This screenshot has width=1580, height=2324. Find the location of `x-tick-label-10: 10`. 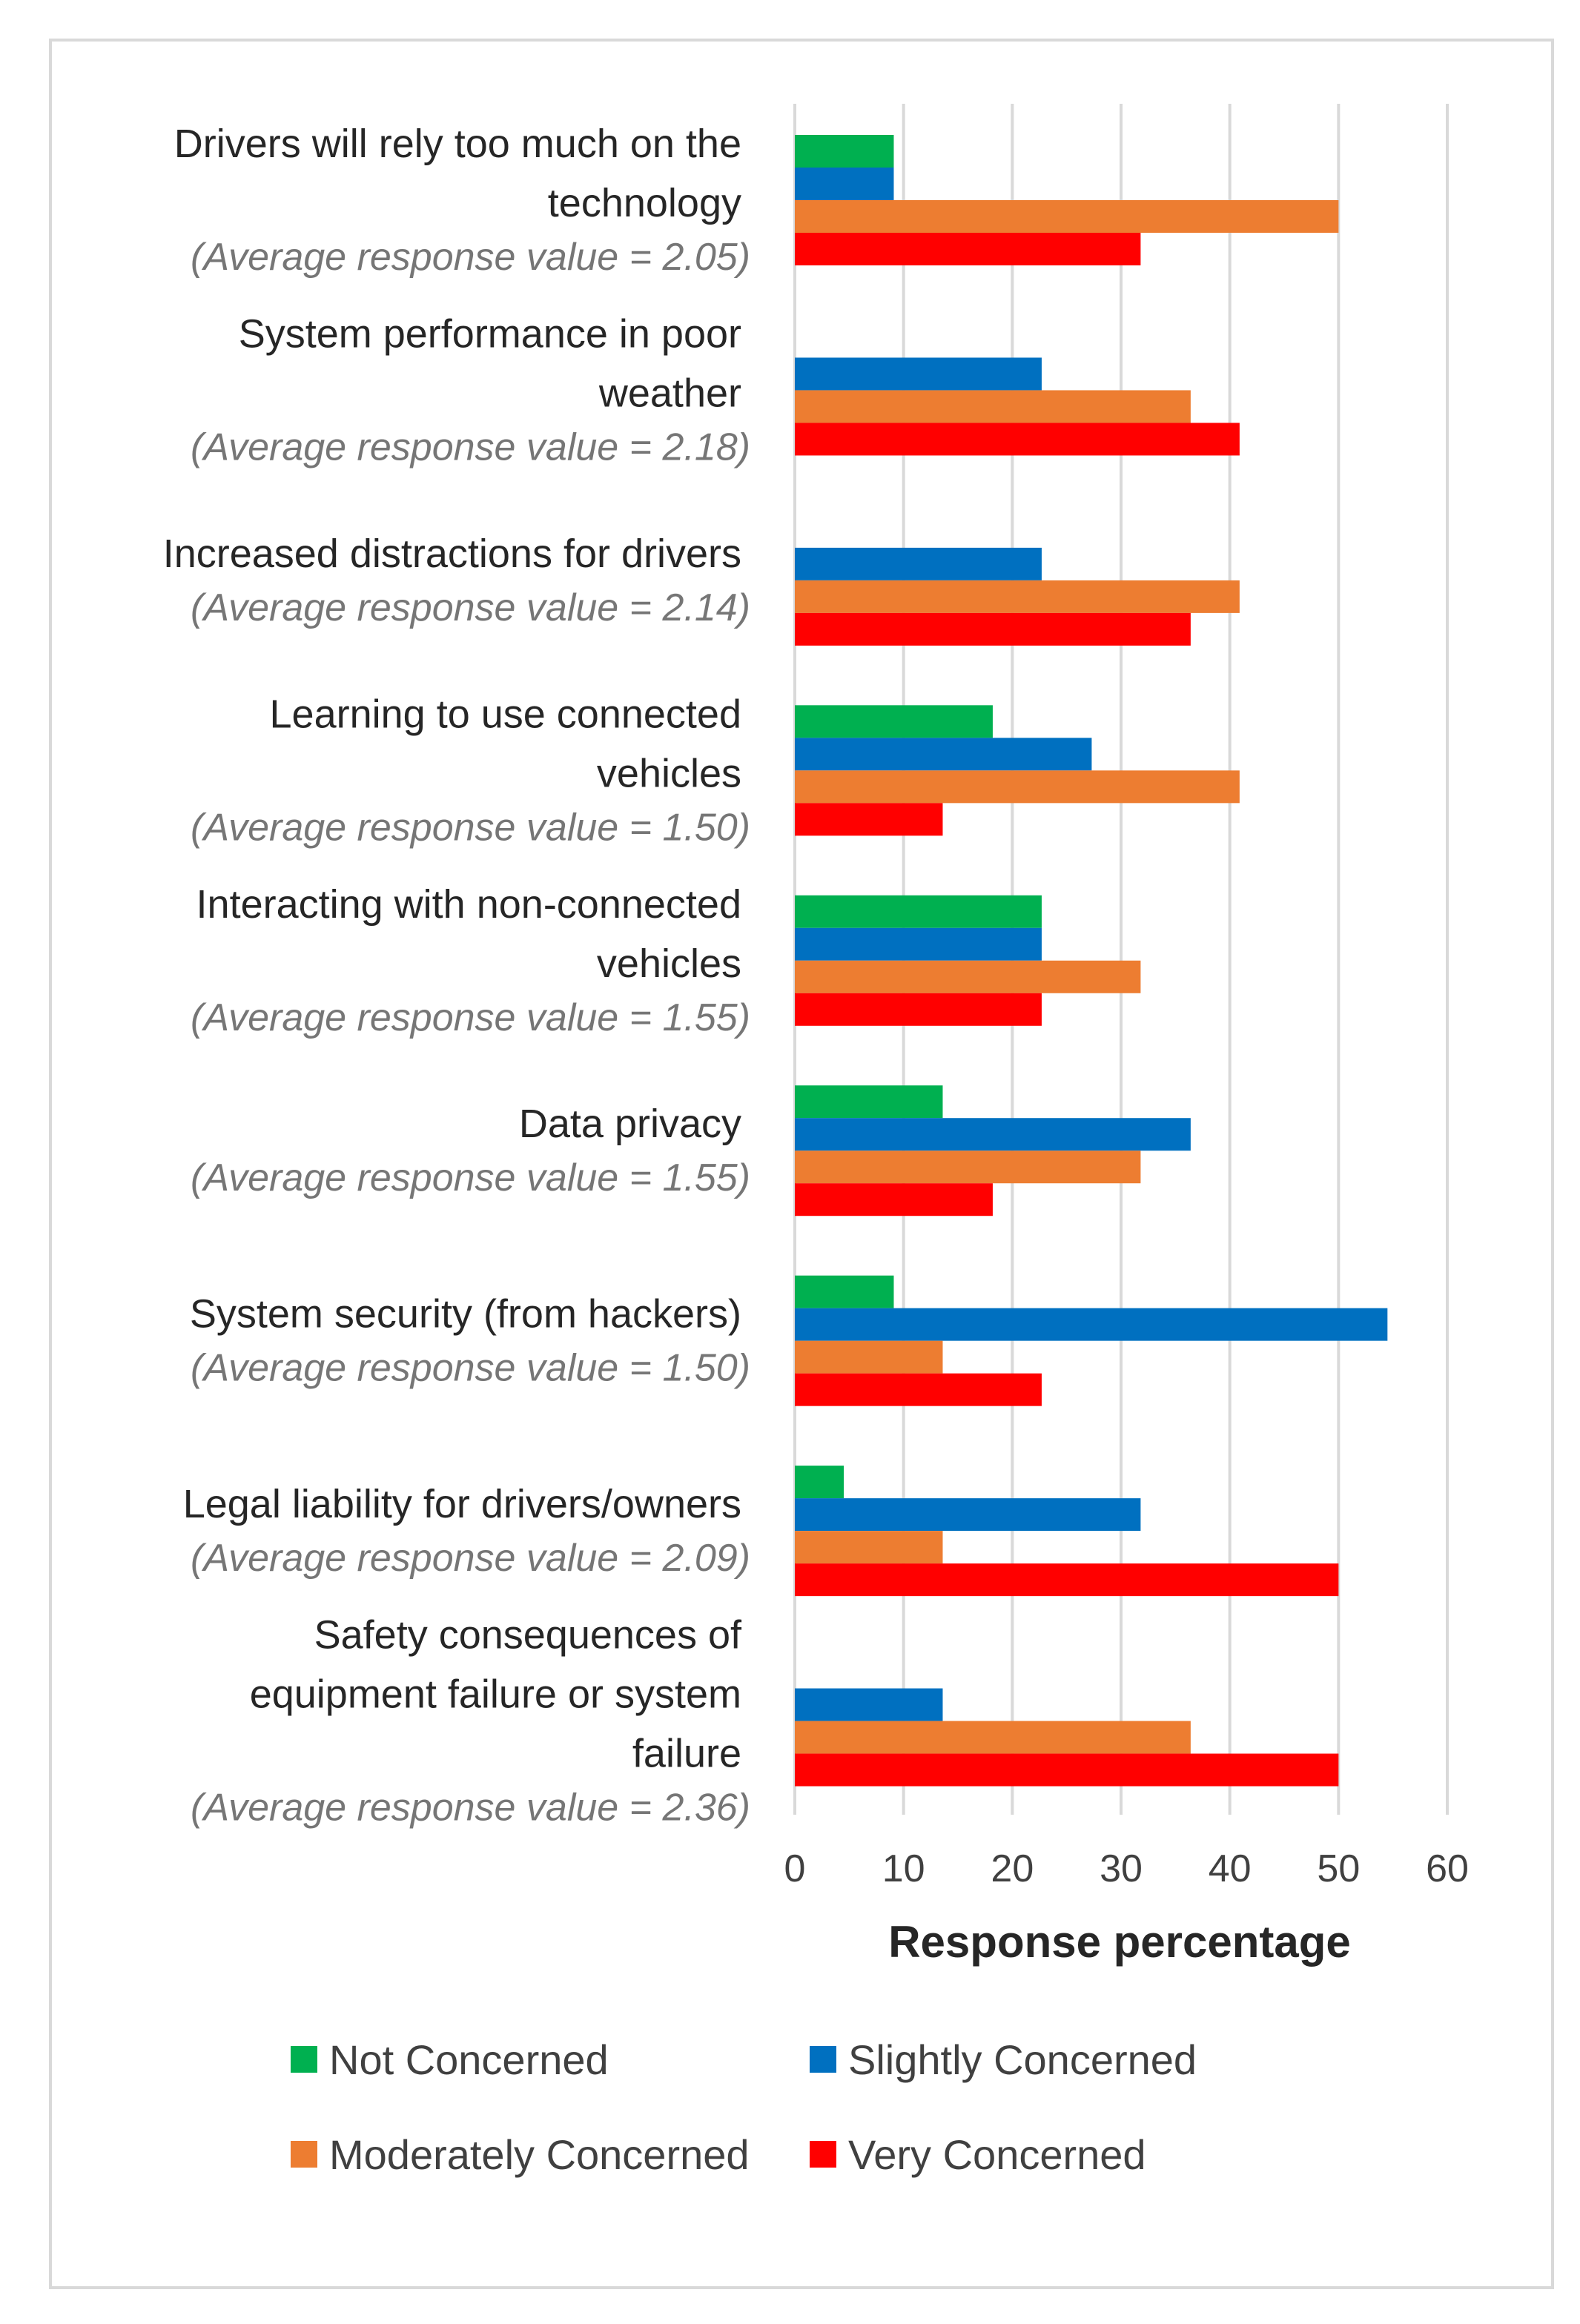

x-tick-label-10: 10 is located at coordinates (903, 1868).